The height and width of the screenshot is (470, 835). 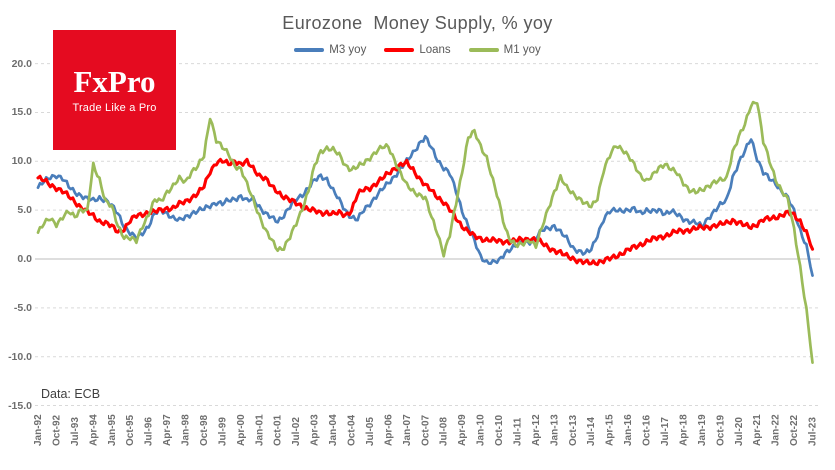 What do you see at coordinates (444, 431) in the screenshot?
I see `x-tick-label: Jul-08` at bounding box center [444, 431].